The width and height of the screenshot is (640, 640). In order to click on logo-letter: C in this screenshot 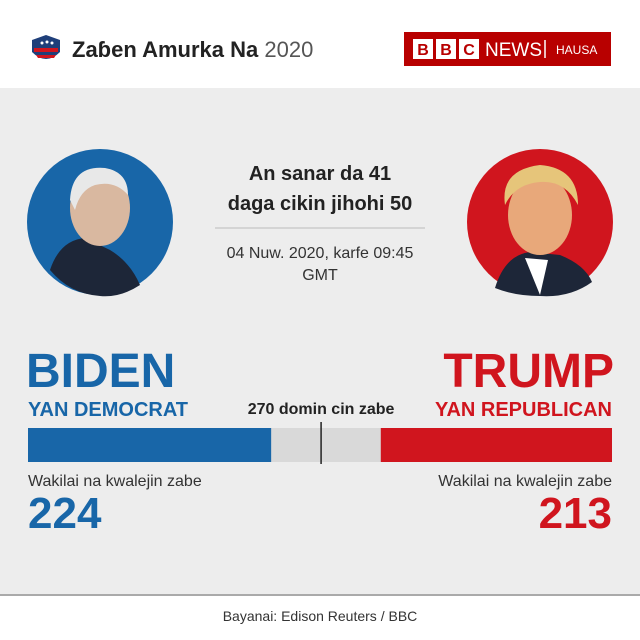, I will do `click(469, 50)`.